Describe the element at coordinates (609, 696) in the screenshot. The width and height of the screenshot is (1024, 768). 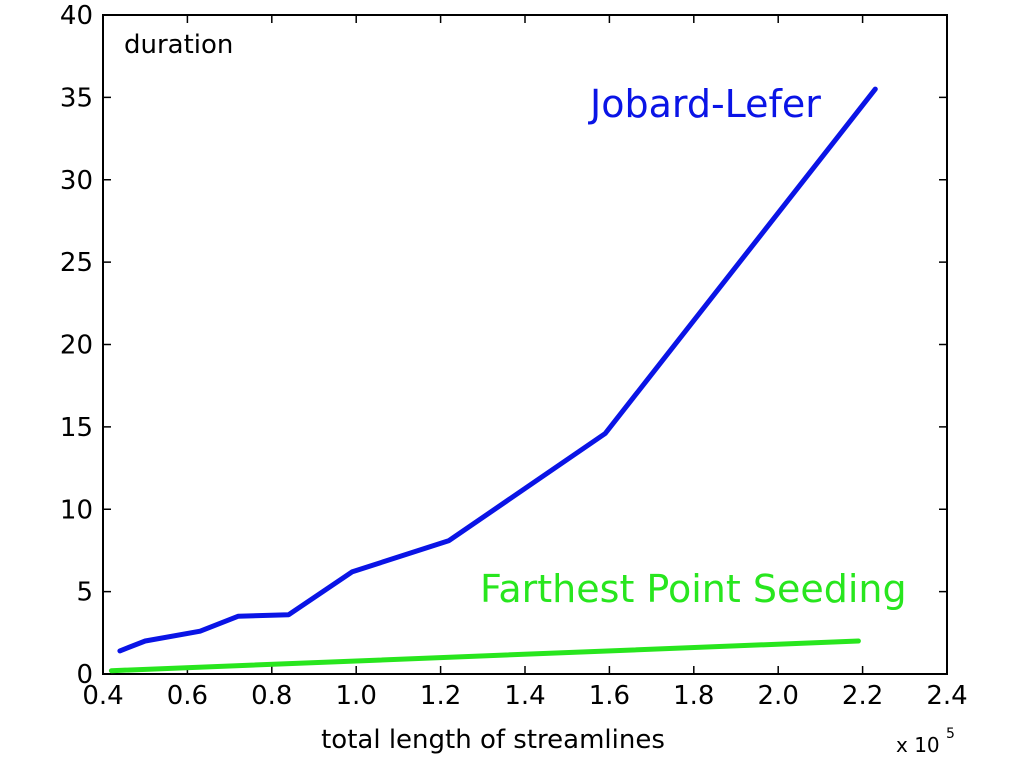
I see `x-tick-label: 1.6` at that location.